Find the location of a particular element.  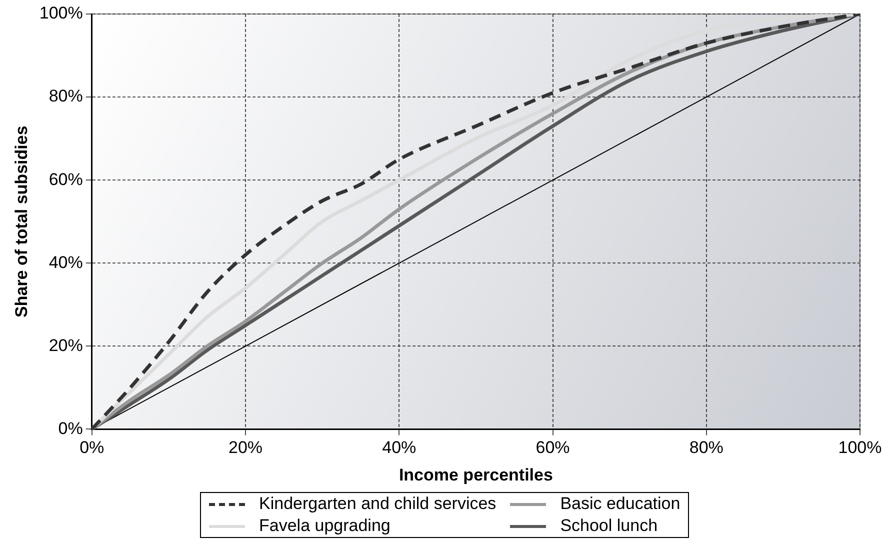

legend-label: School lunch is located at coordinates (609, 526).